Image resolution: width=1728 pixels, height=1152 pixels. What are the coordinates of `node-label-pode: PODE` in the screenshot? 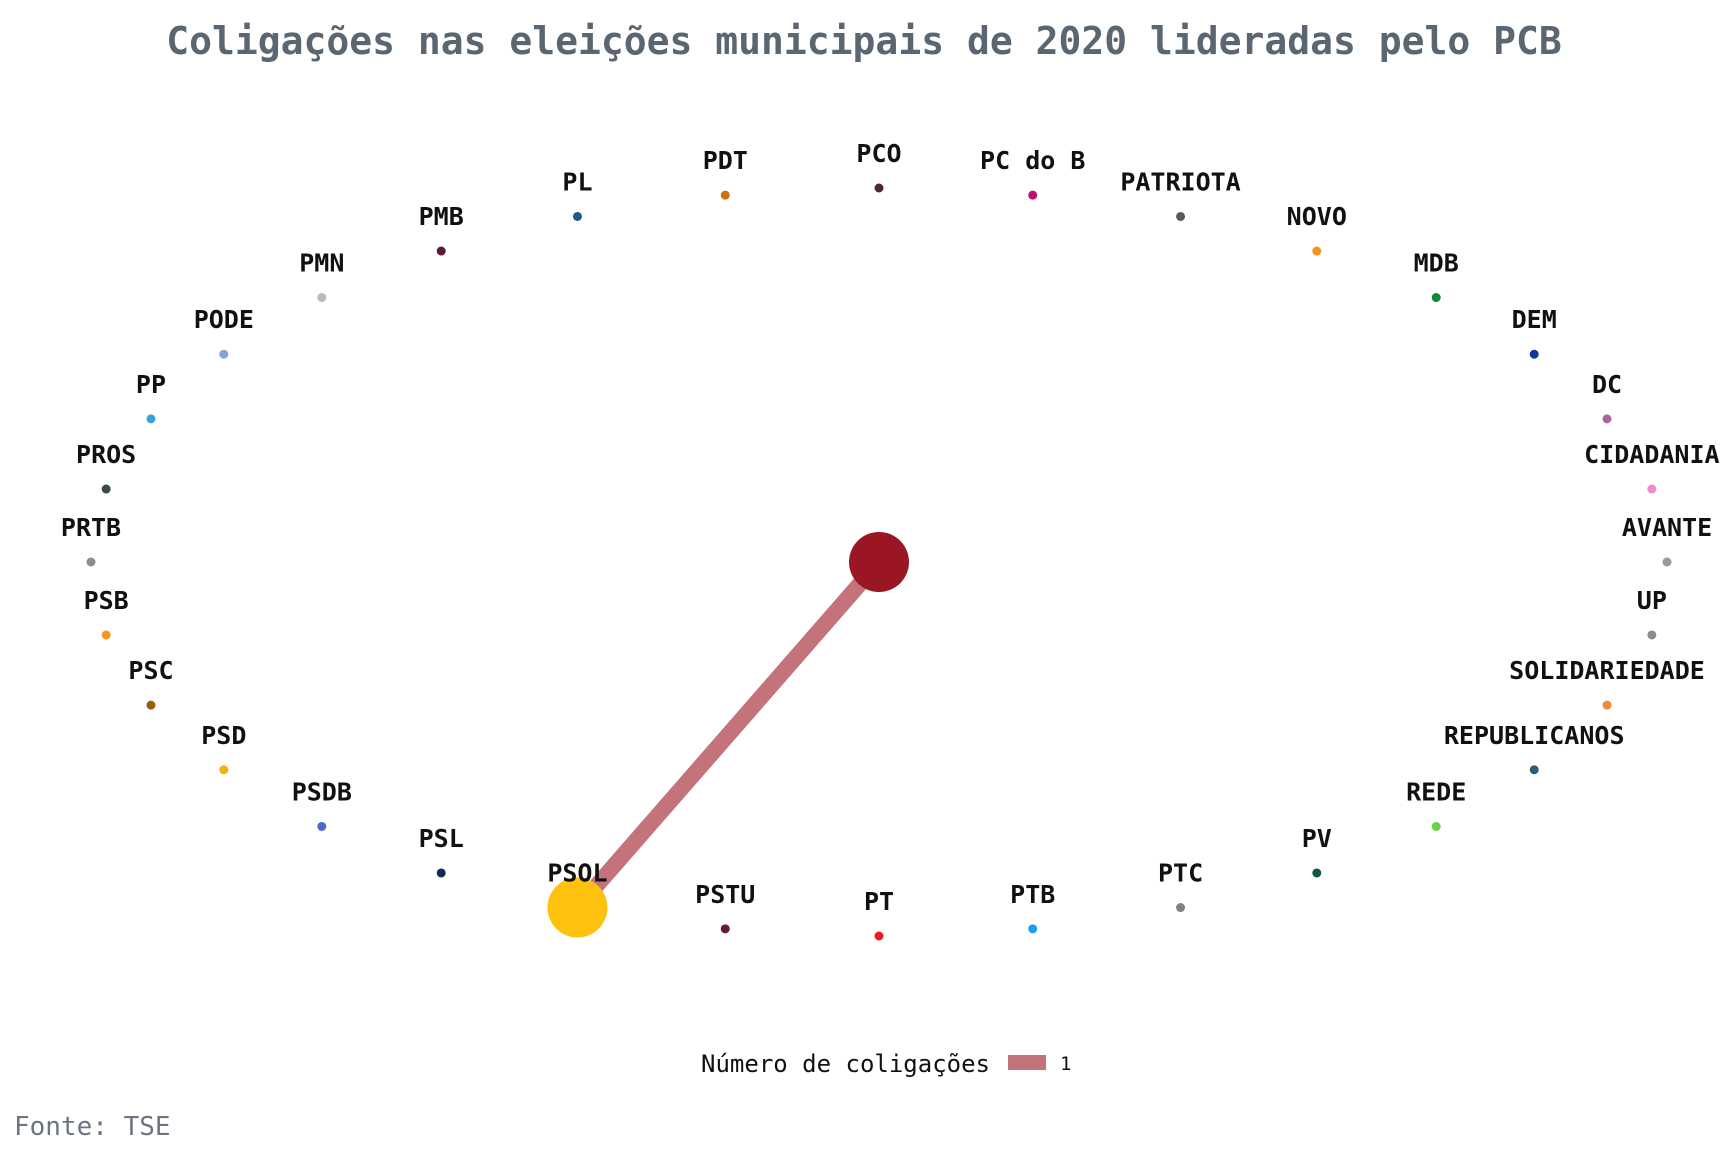 It's located at (224, 319).